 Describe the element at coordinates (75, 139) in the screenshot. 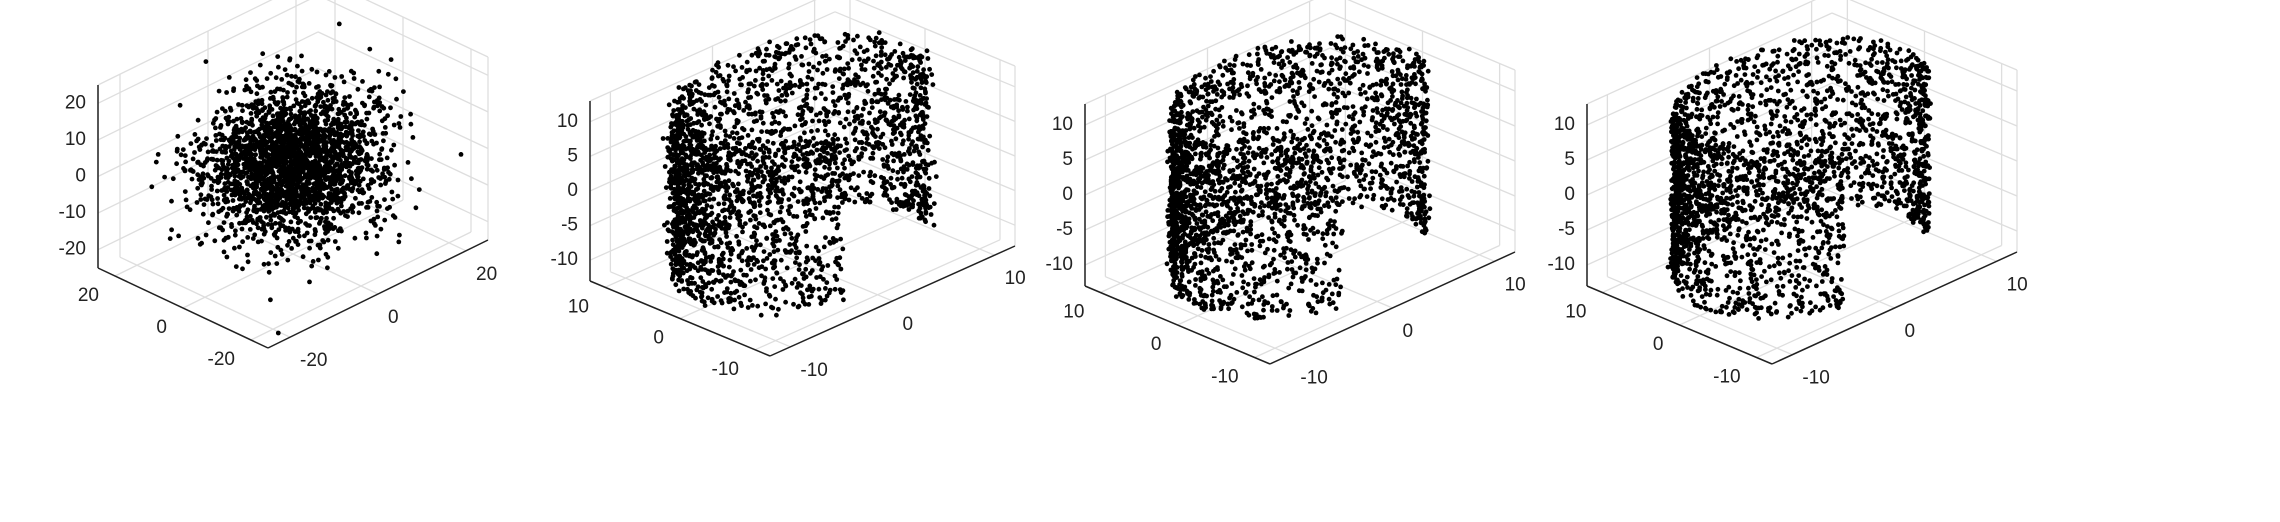

I see `z-tick-label: 10` at that location.